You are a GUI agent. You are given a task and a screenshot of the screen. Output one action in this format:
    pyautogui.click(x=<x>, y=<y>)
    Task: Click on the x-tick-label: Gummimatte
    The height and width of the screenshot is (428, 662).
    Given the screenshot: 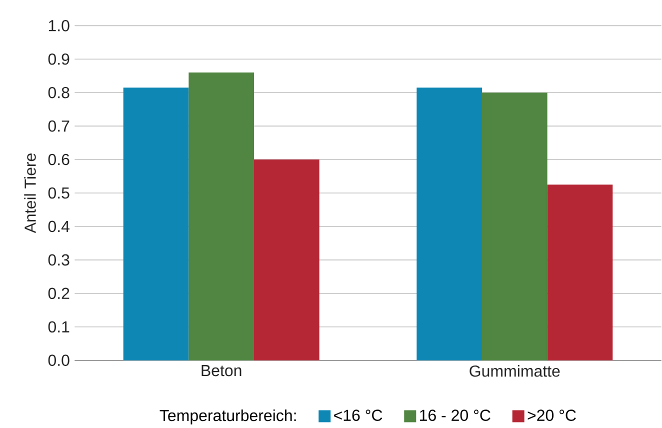 What is the action you would take?
    pyautogui.click(x=515, y=370)
    